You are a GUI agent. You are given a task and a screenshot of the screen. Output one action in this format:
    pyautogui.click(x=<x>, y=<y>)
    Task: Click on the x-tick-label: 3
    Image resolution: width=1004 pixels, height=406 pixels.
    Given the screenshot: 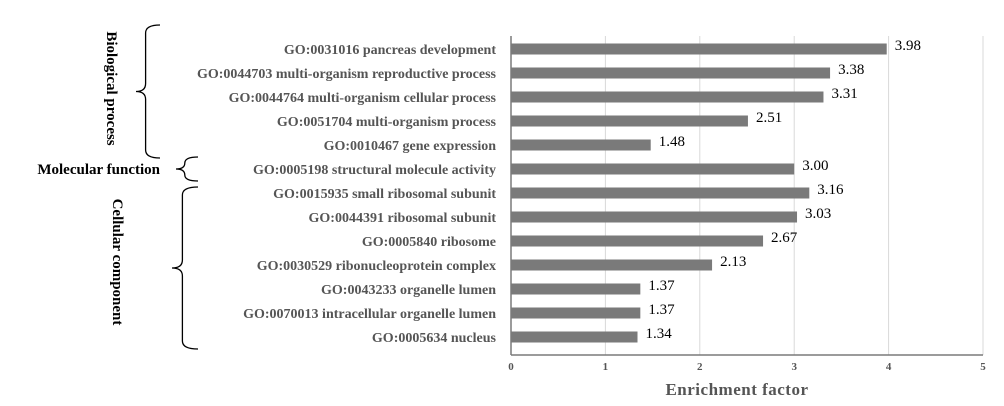 What is the action you would take?
    pyautogui.click(x=794, y=367)
    